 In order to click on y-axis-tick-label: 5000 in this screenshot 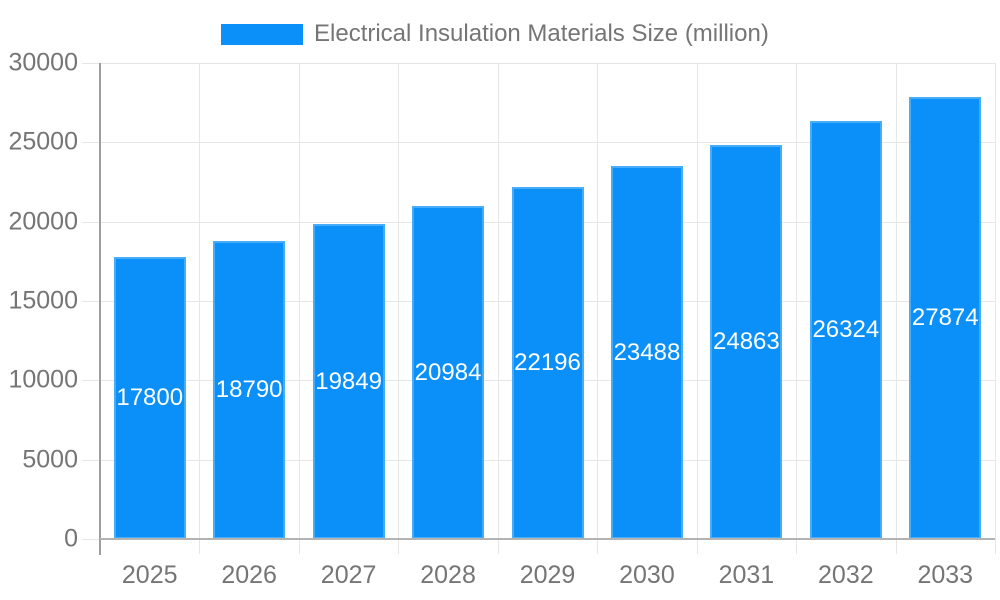, I will do `click(50, 459)`.